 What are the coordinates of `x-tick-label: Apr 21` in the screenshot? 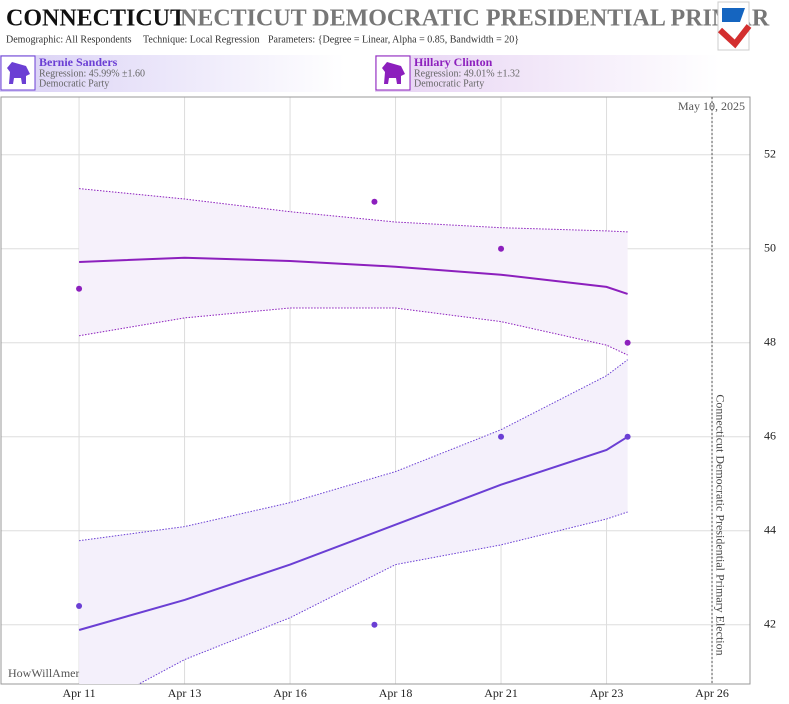 It's located at (501, 693).